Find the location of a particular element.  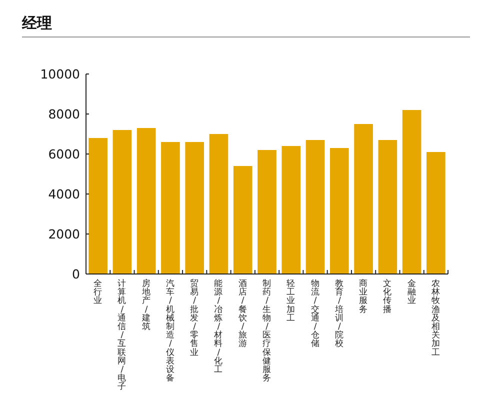

x-tick-label: 金融业 is located at coordinates (411, 292).